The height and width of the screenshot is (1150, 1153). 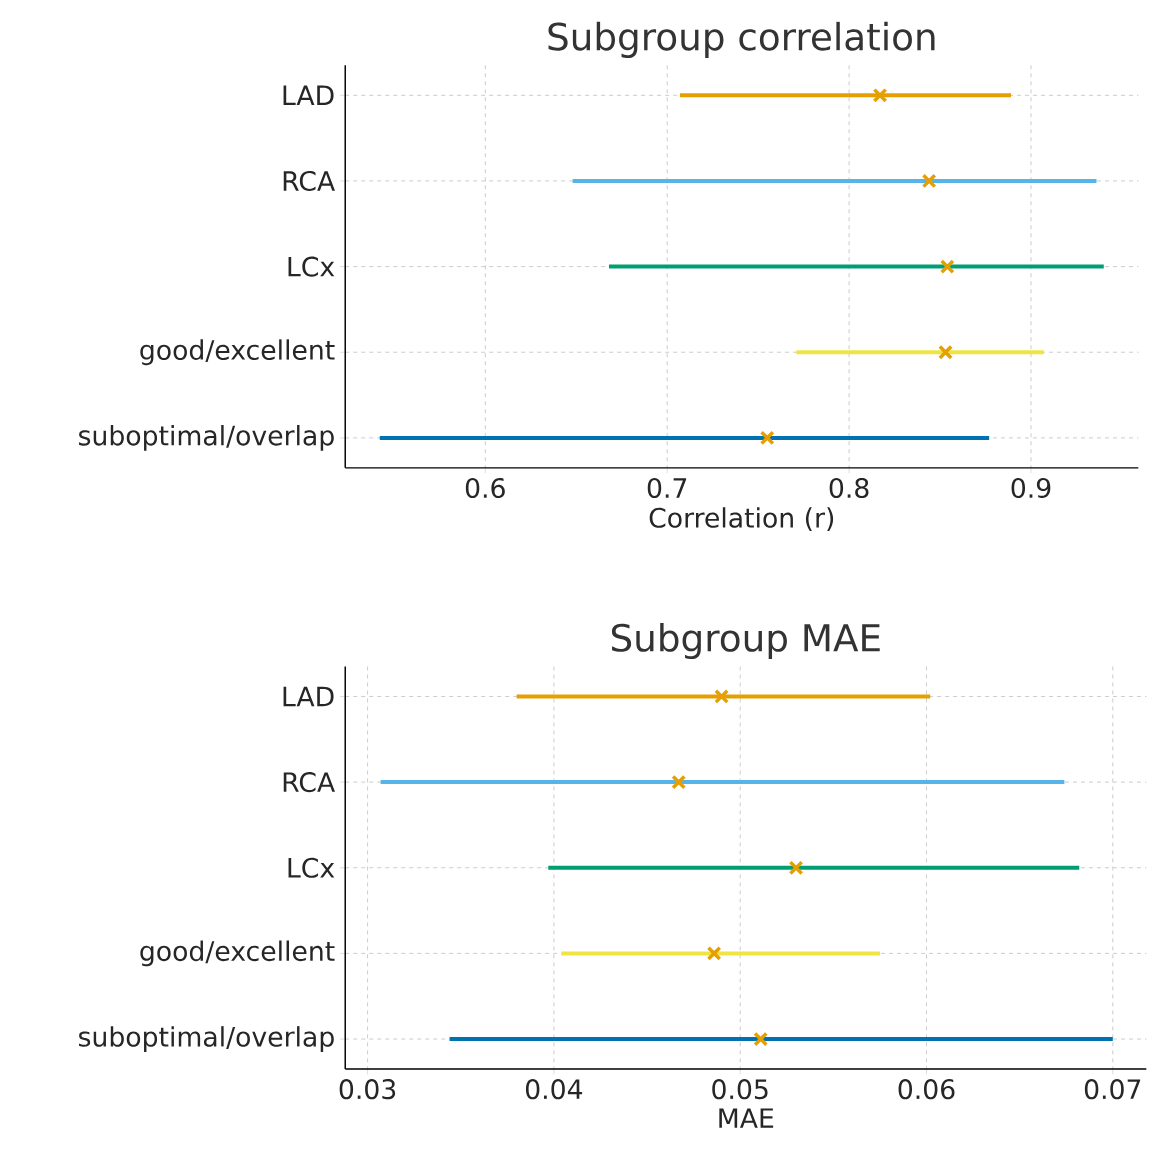 I want to click on x-tick-label: 0.7, so click(x=667, y=487).